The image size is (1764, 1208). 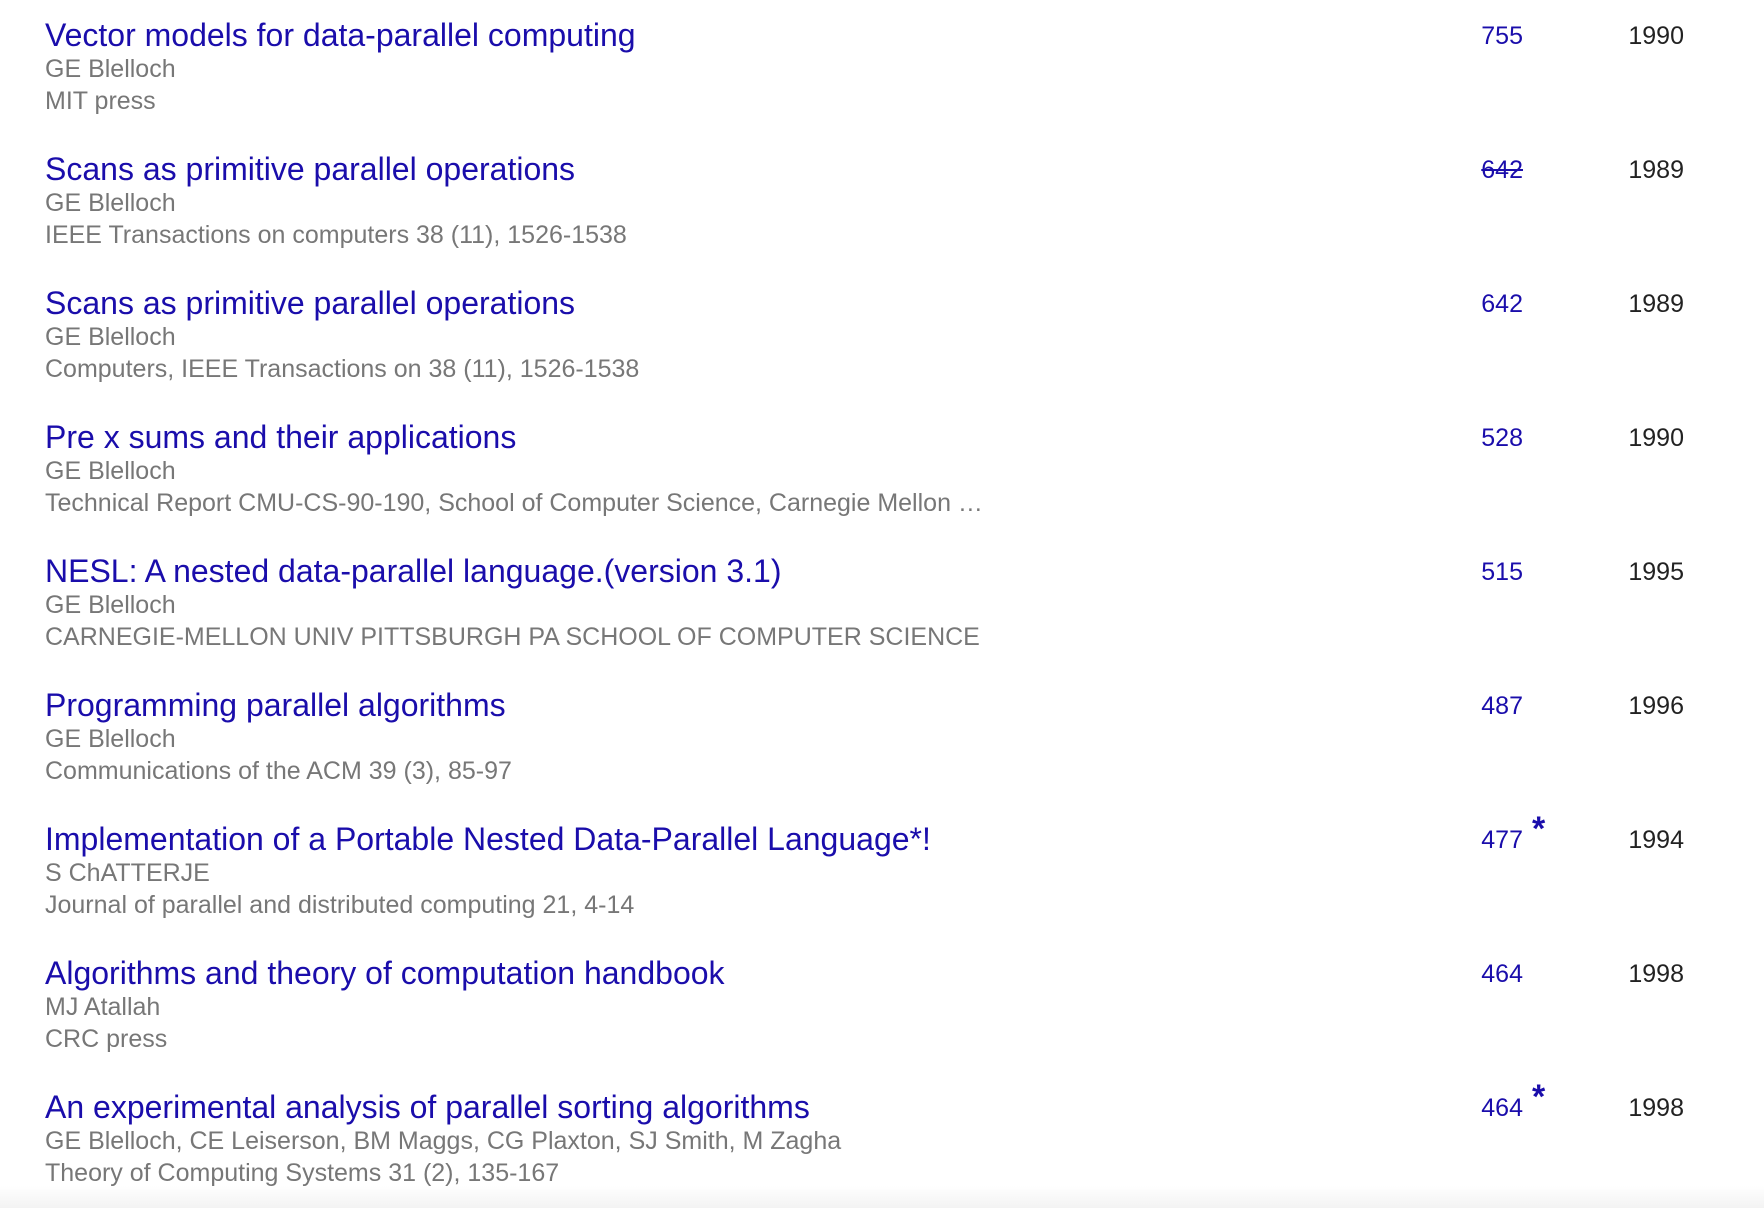 What do you see at coordinates (1502, 706) in the screenshot?
I see `cited-by-count-link: 487` at bounding box center [1502, 706].